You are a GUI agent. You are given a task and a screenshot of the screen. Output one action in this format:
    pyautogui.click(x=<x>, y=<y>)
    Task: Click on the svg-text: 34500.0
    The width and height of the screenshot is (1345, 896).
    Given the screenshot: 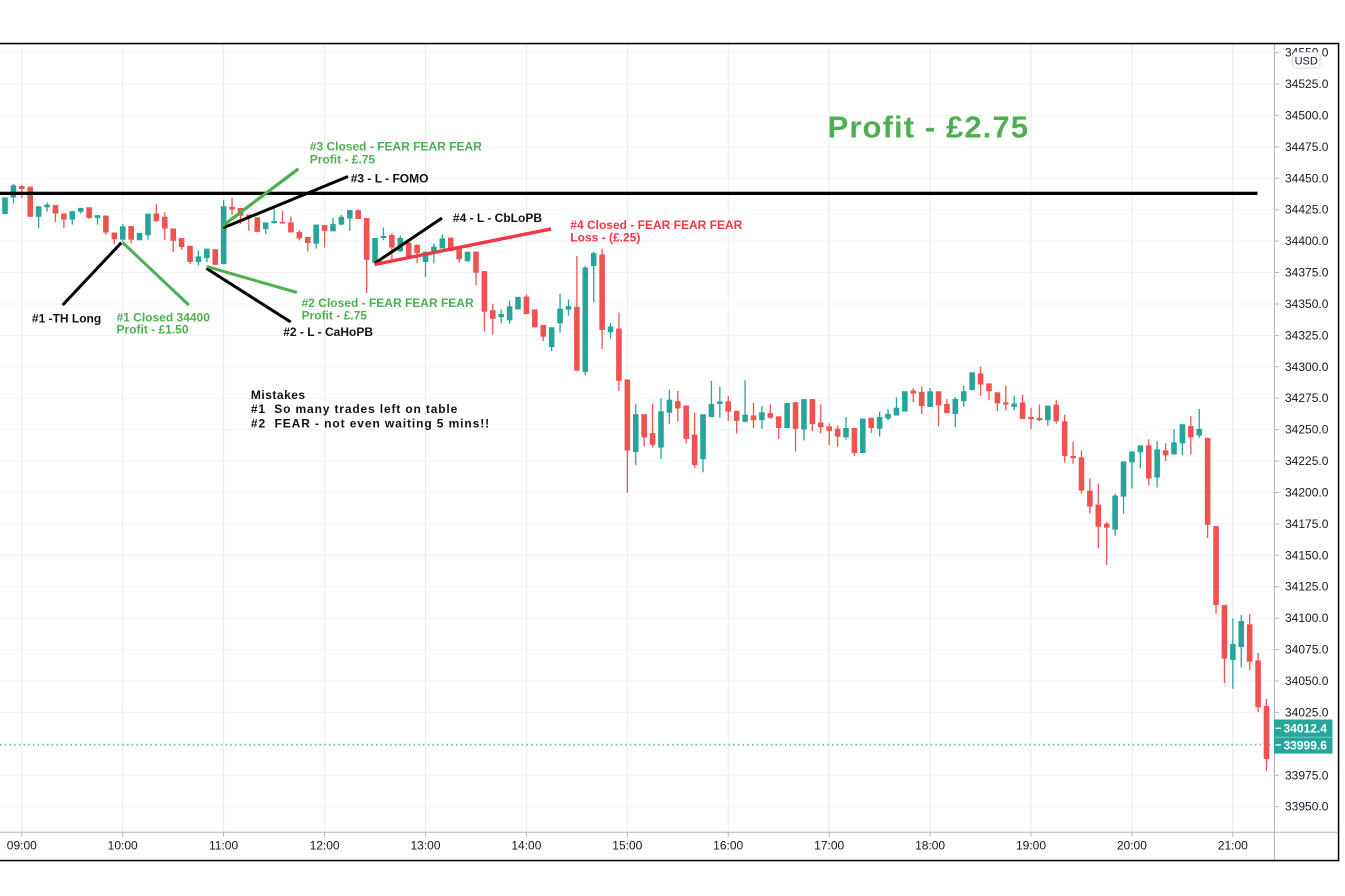 What is the action you would take?
    pyautogui.click(x=1307, y=115)
    